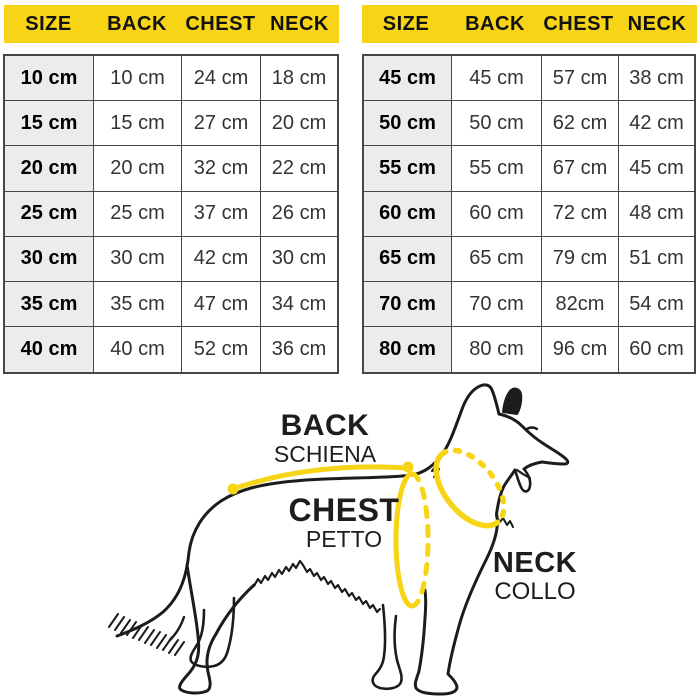 The image size is (700, 700). Describe the element at coordinates (138, 350) in the screenshot. I see `back-cell: 40 cm` at that location.